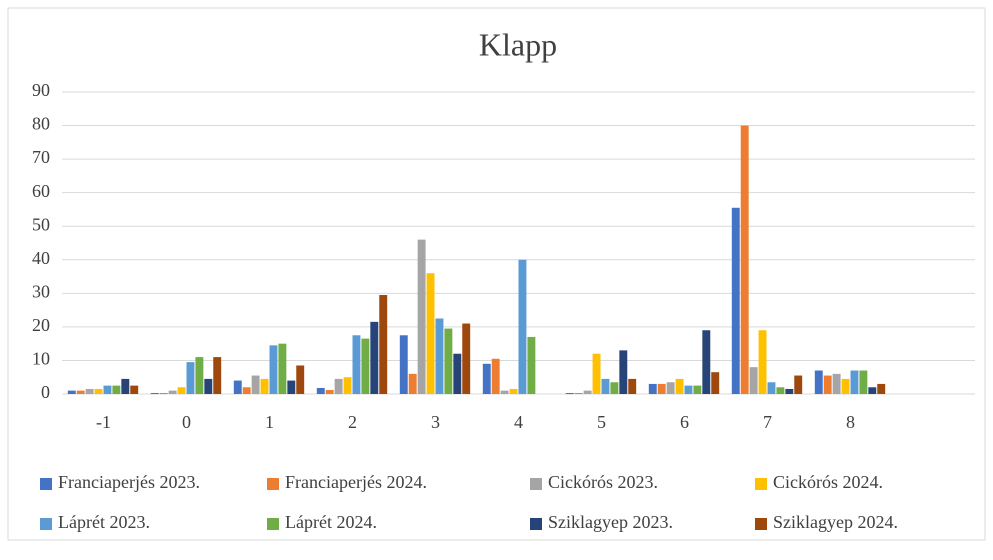 The image size is (993, 560). I want to click on x-tick-label: 5, so click(601, 422).